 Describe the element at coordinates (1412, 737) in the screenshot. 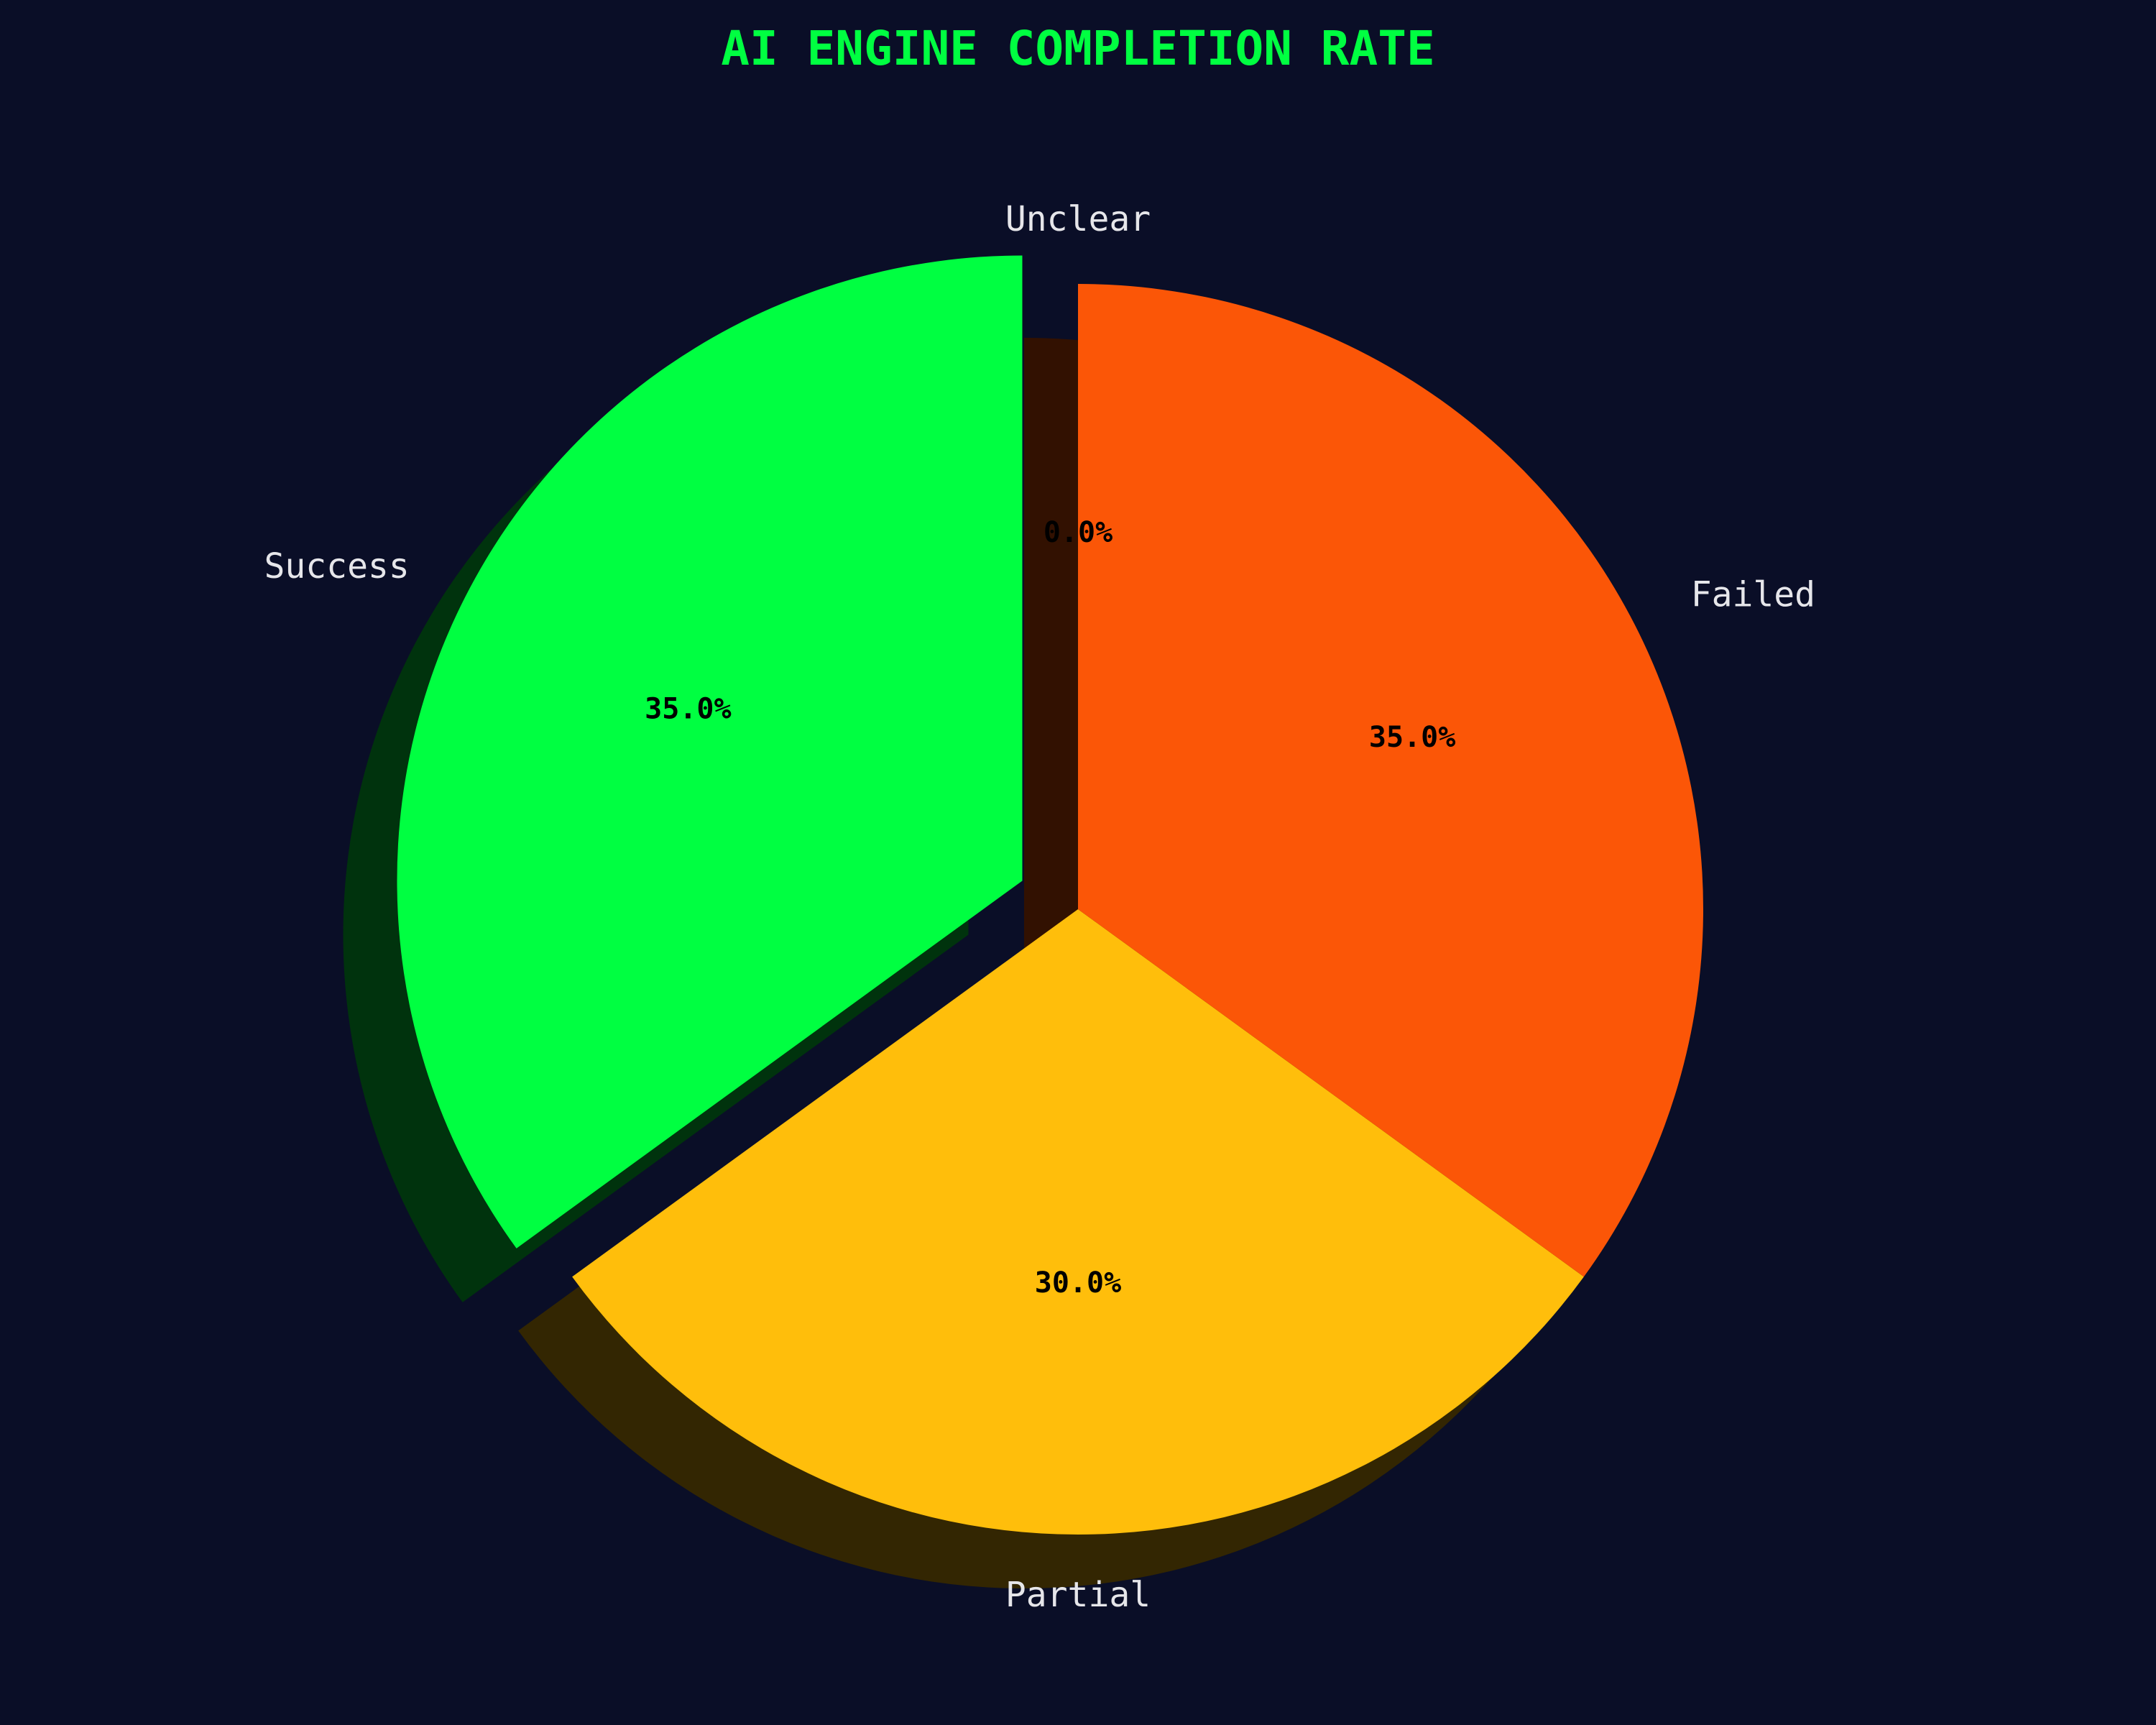

I see `percent-label-failed: 35.0%` at that location.